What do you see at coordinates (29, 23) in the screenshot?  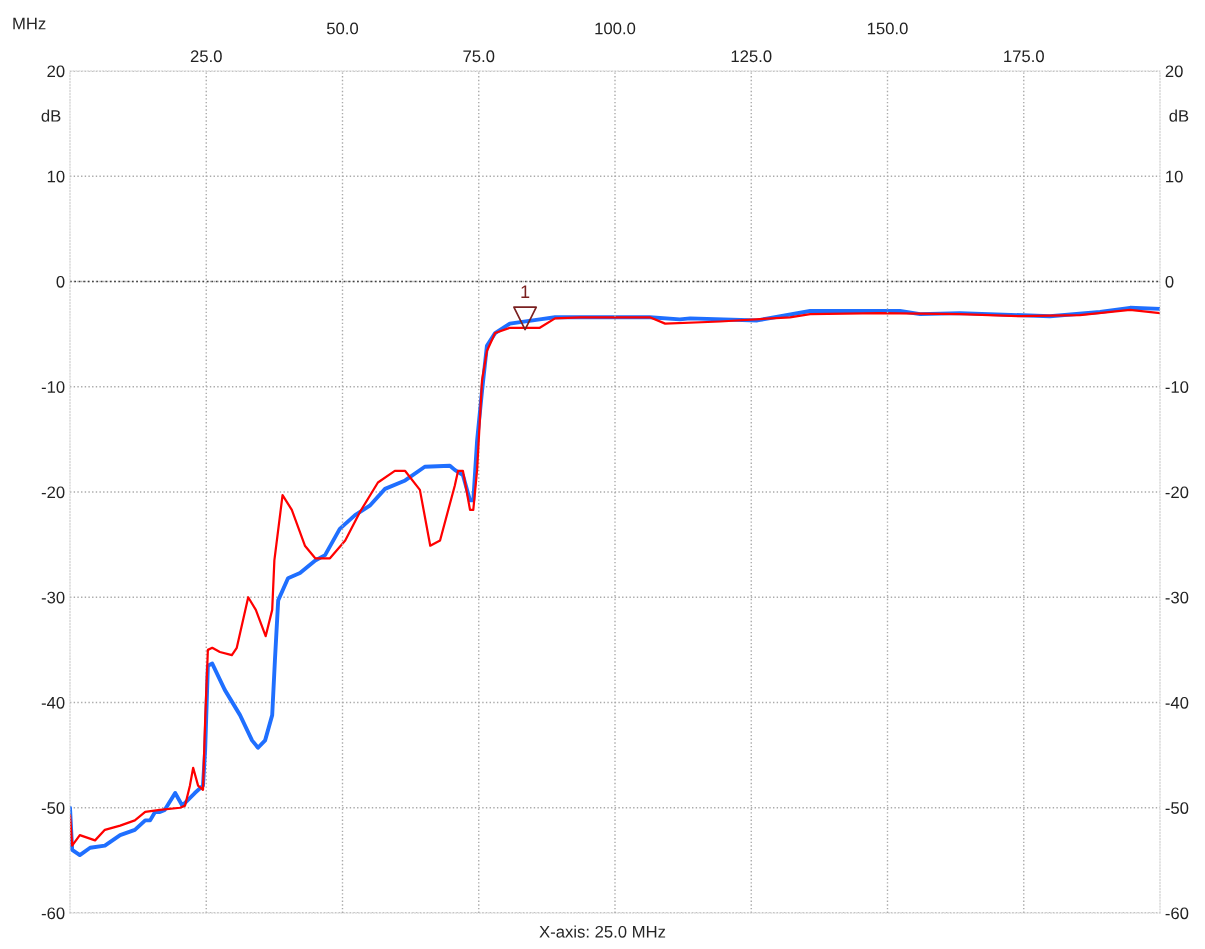 I see `x-axis-title: MHz` at bounding box center [29, 23].